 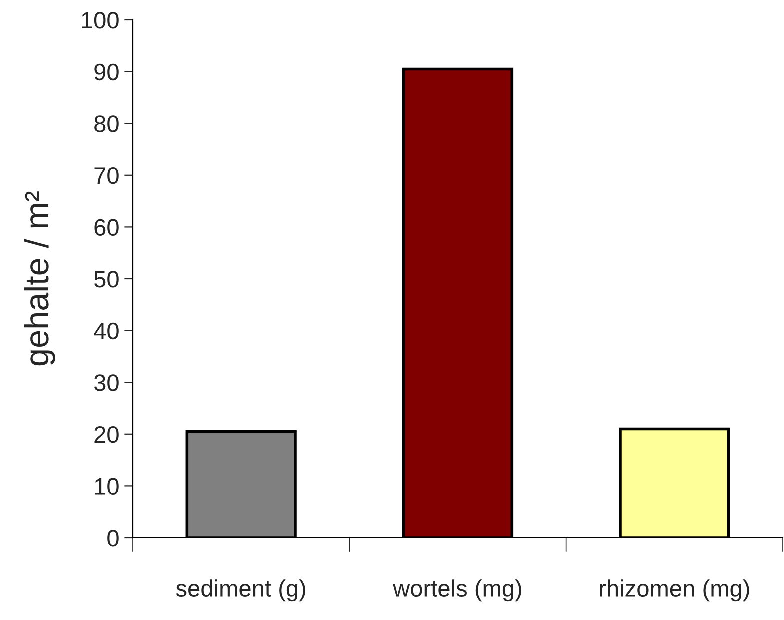 I want to click on y-tick-label: 40, so click(x=106, y=331).